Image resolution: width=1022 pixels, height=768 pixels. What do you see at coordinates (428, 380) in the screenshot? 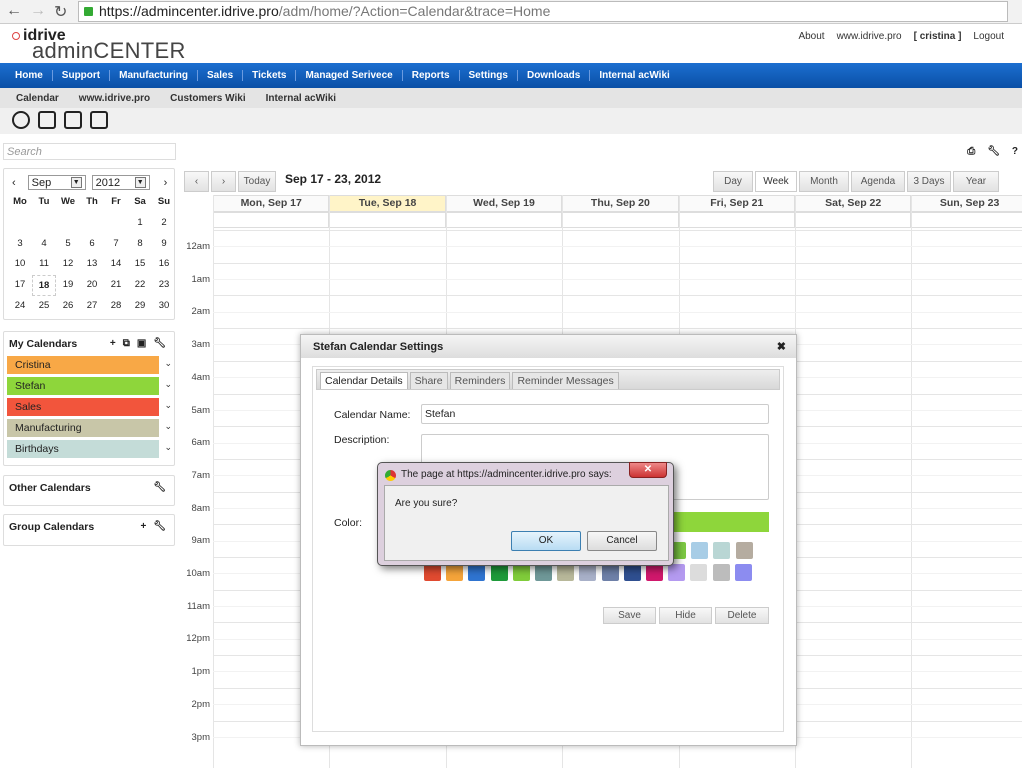
I see `tab-share: Share` at bounding box center [428, 380].